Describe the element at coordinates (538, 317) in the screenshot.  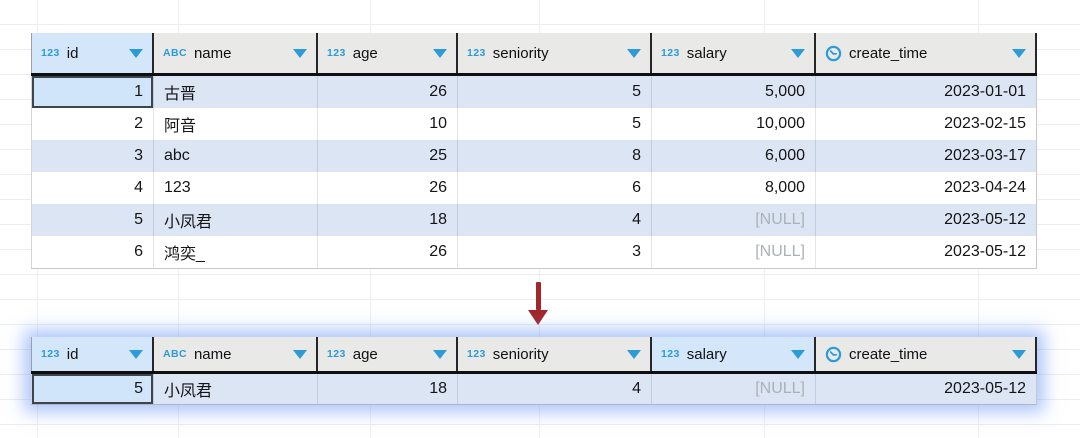
I see `down-arrow-head` at that location.